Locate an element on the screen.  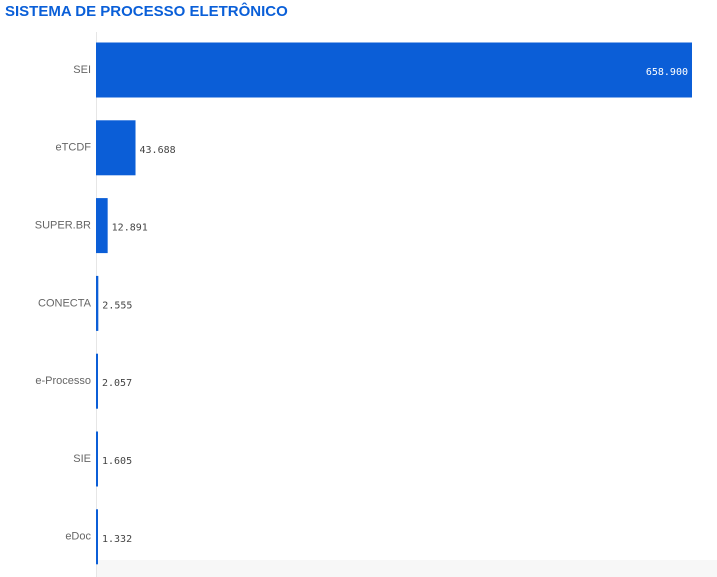
y-tick-label: SUPER.BR is located at coordinates (63, 226).